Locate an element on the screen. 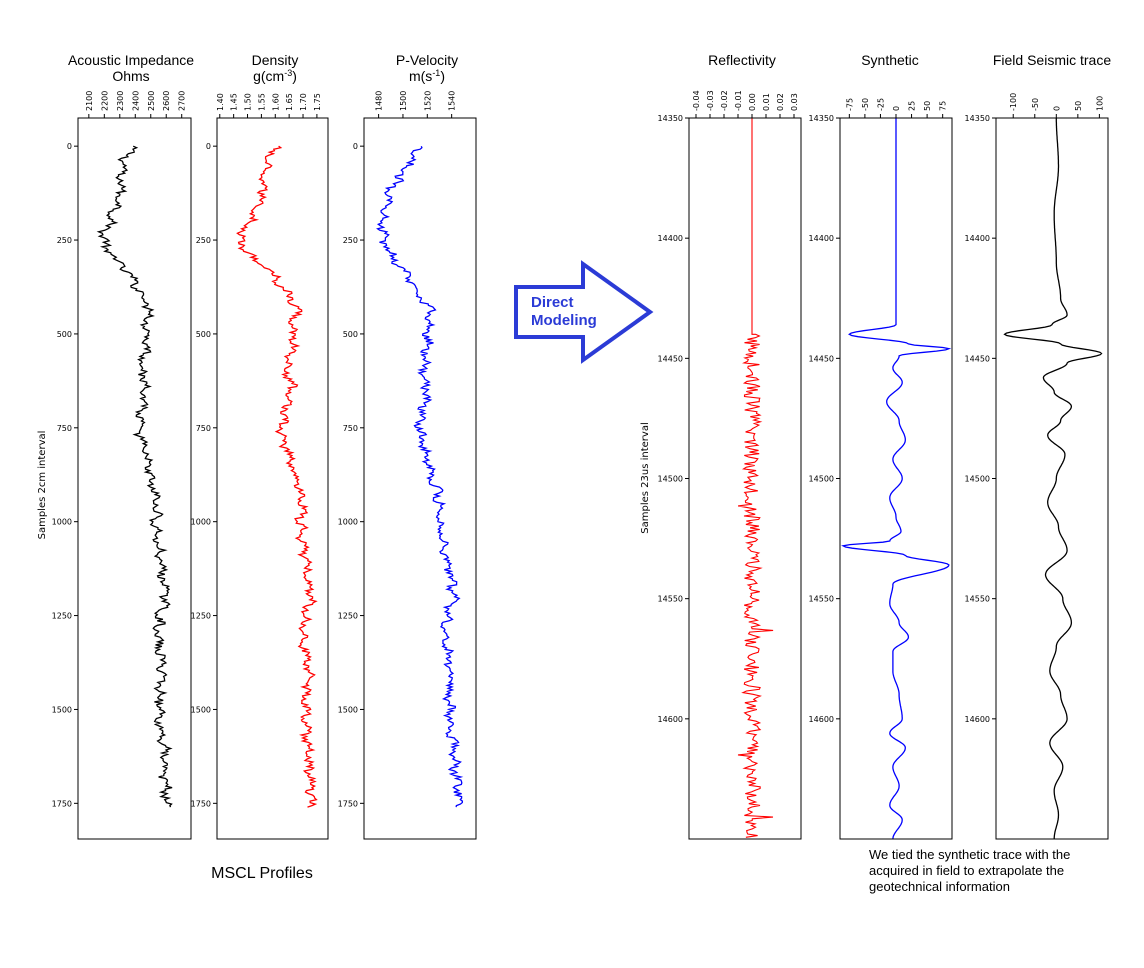  field-seismic-title: Field Seismic trace is located at coordinates (1052, 60).